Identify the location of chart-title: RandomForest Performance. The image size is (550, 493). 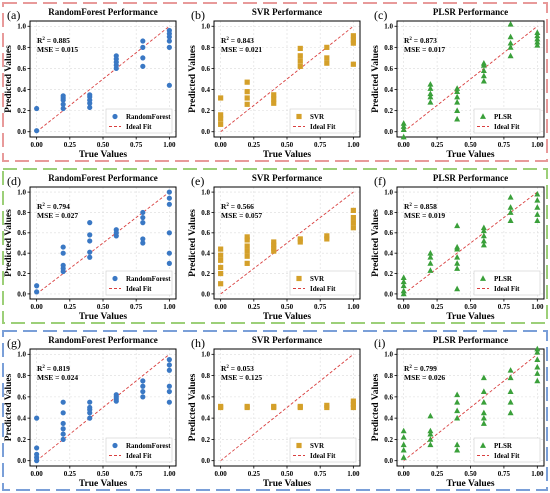
(103, 12).